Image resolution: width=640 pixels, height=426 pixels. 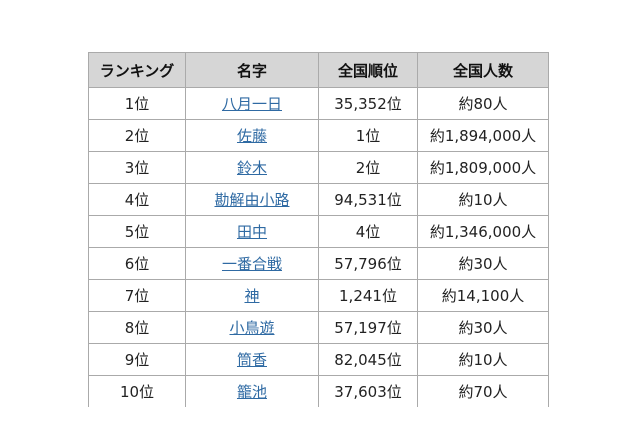 I want to click on surname-link: 田中, so click(x=251, y=232).